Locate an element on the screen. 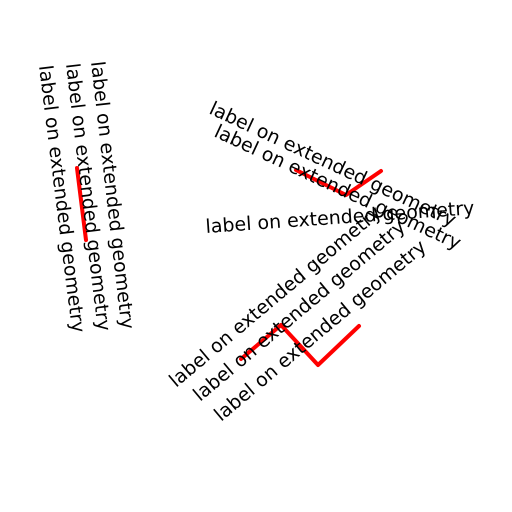  v-shape-line-geometry is located at coordinates (338, 182).